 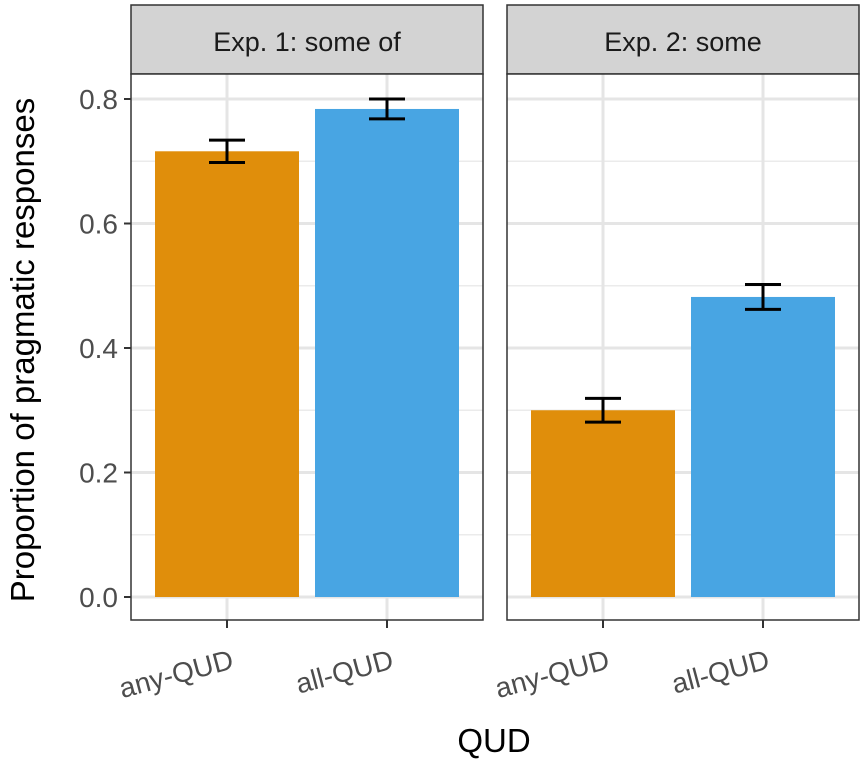 I want to click on y-tick-label: 0.0, so click(x=98, y=597).